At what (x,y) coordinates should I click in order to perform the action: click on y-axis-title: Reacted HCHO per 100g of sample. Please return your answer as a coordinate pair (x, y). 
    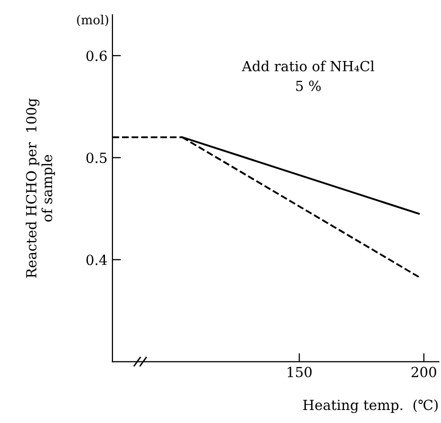
    Looking at the image, I should click on (40, 188).